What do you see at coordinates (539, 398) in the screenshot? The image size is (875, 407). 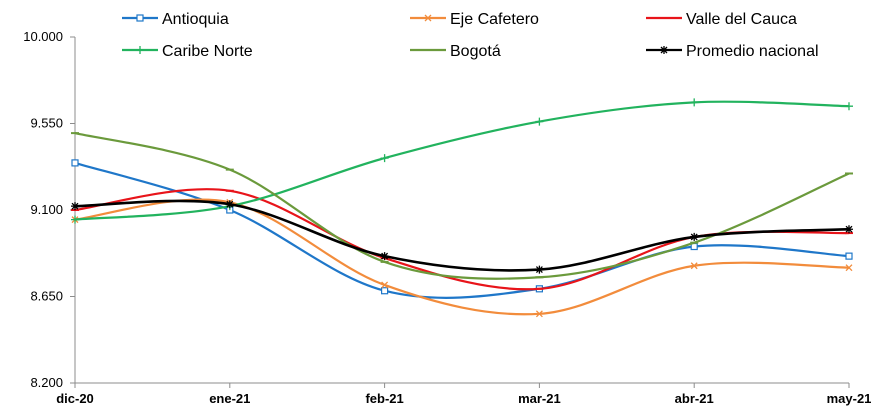 I see `x-tick-label: mar-21` at bounding box center [539, 398].